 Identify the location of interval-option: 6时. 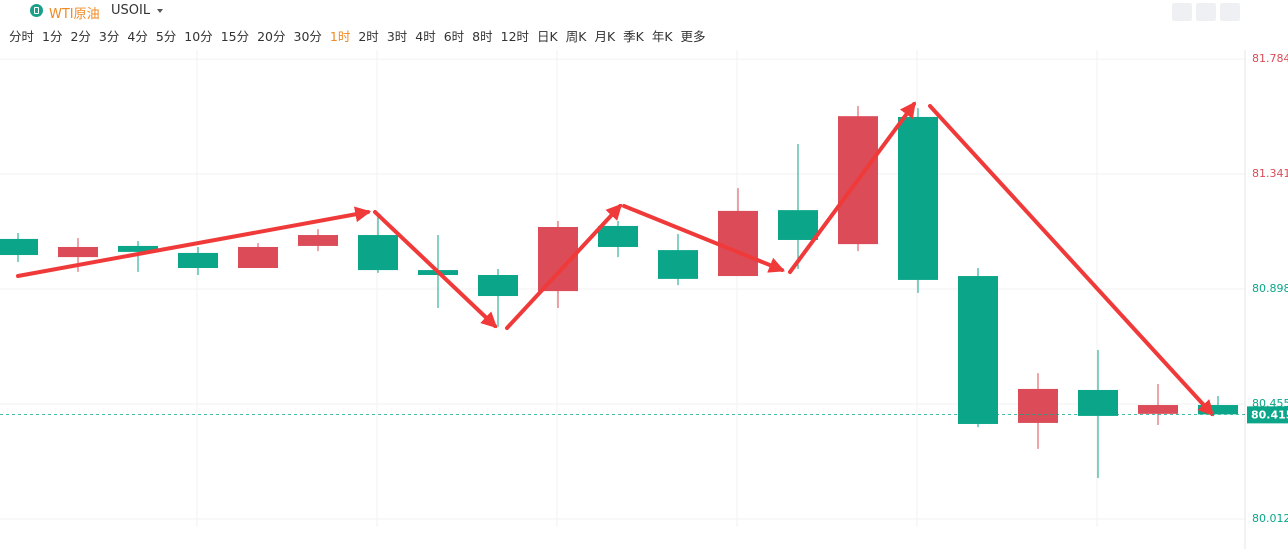
(454, 36).